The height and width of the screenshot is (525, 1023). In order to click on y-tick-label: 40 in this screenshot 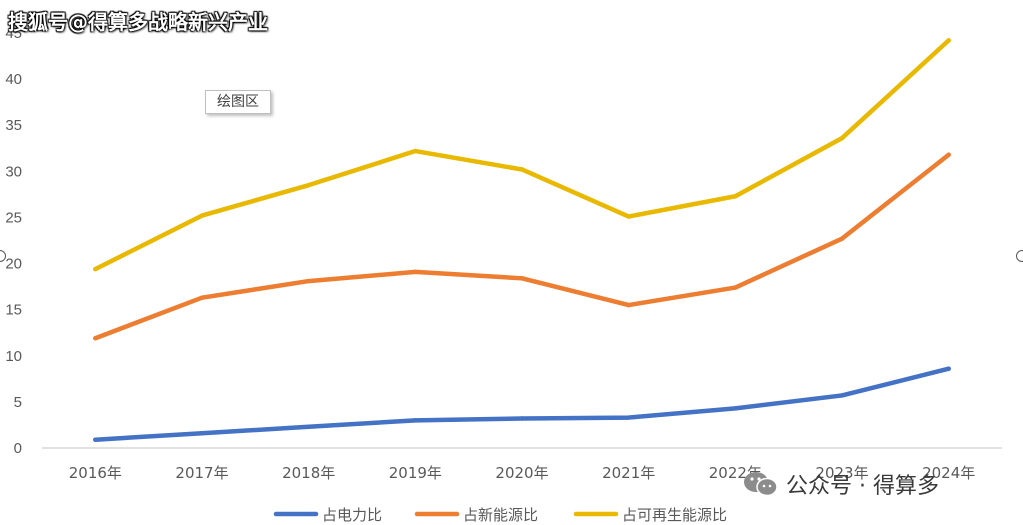, I will do `click(13, 79)`.